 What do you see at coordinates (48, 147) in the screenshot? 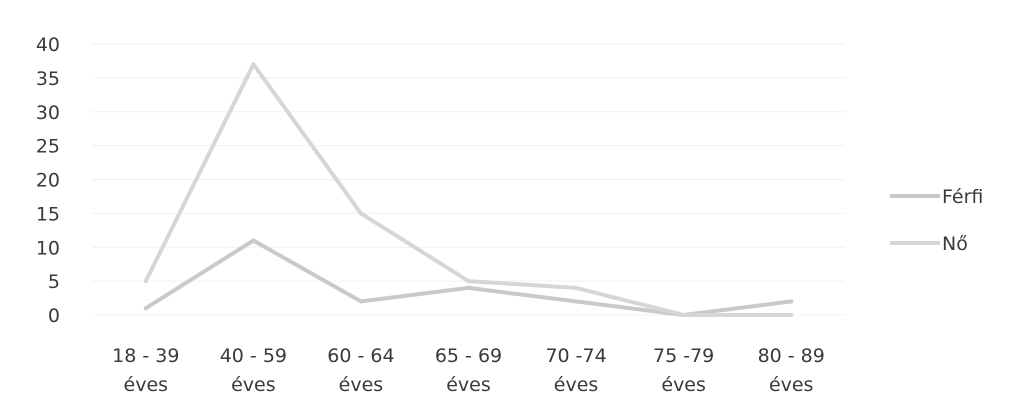
I see `y-tick-label: 25` at bounding box center [48, 147].